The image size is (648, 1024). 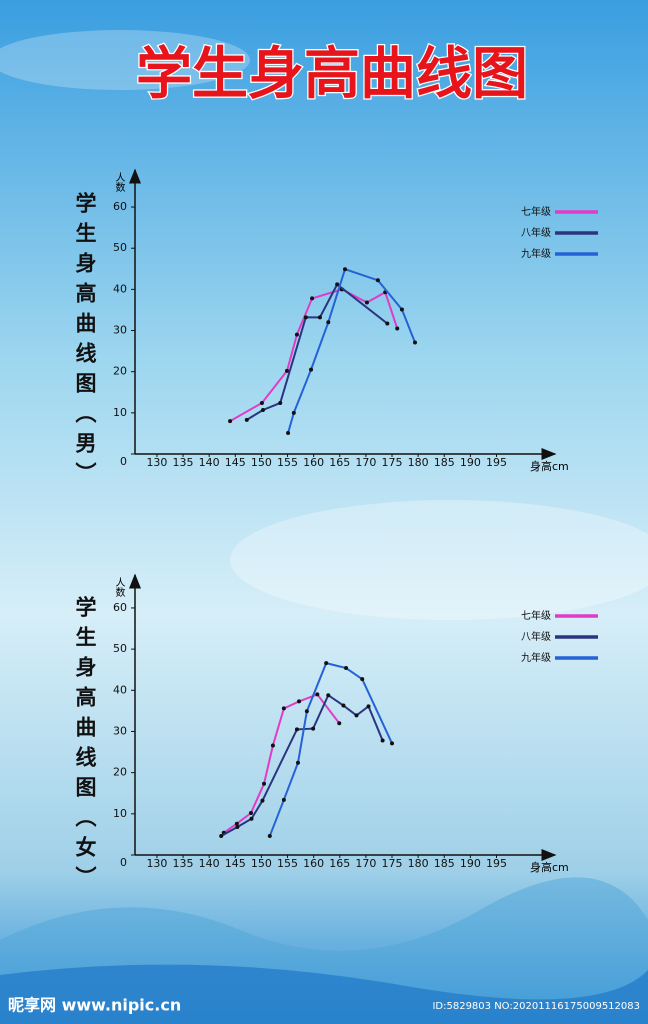 What do you see at coordinates (94, 1005) in the screenshot?
I see `watermark-site: 昵享网 www.nipic.cn` at bounding box center [94, 1005].